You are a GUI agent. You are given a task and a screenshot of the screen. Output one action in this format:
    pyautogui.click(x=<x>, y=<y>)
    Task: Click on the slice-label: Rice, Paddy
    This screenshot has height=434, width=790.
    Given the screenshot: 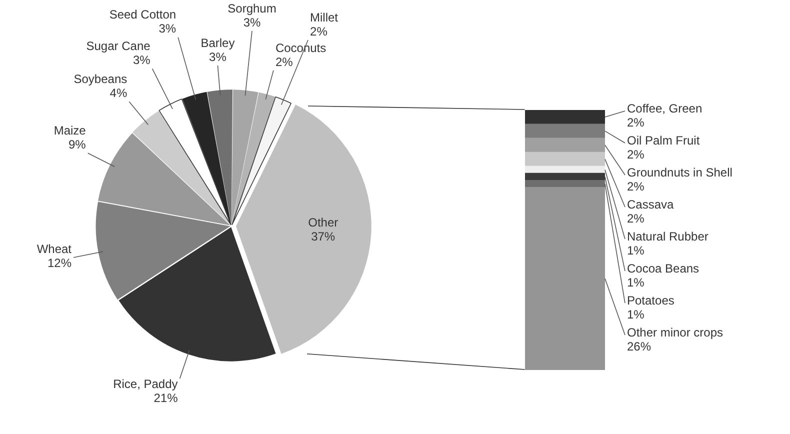 What is the action you would take?
    pyautogui.click(x=145, y=383)
    